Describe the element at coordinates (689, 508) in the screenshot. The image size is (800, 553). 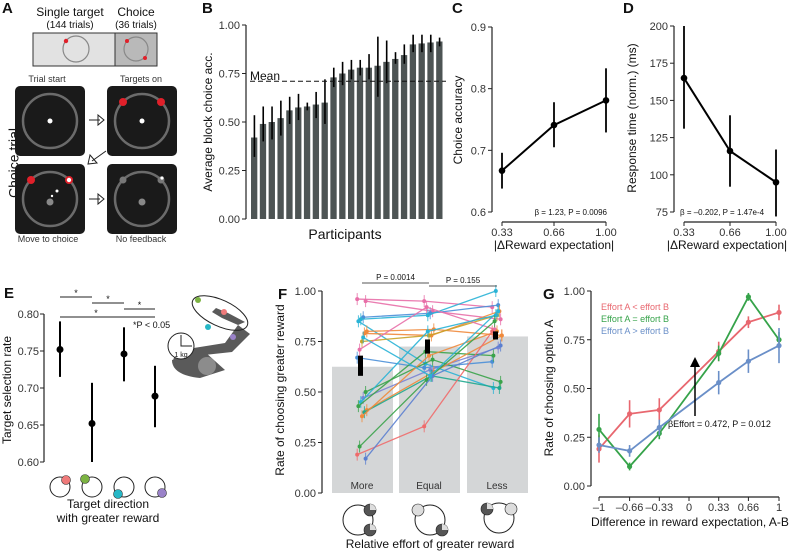
I see `g-x-tick-label: 0` at that location.